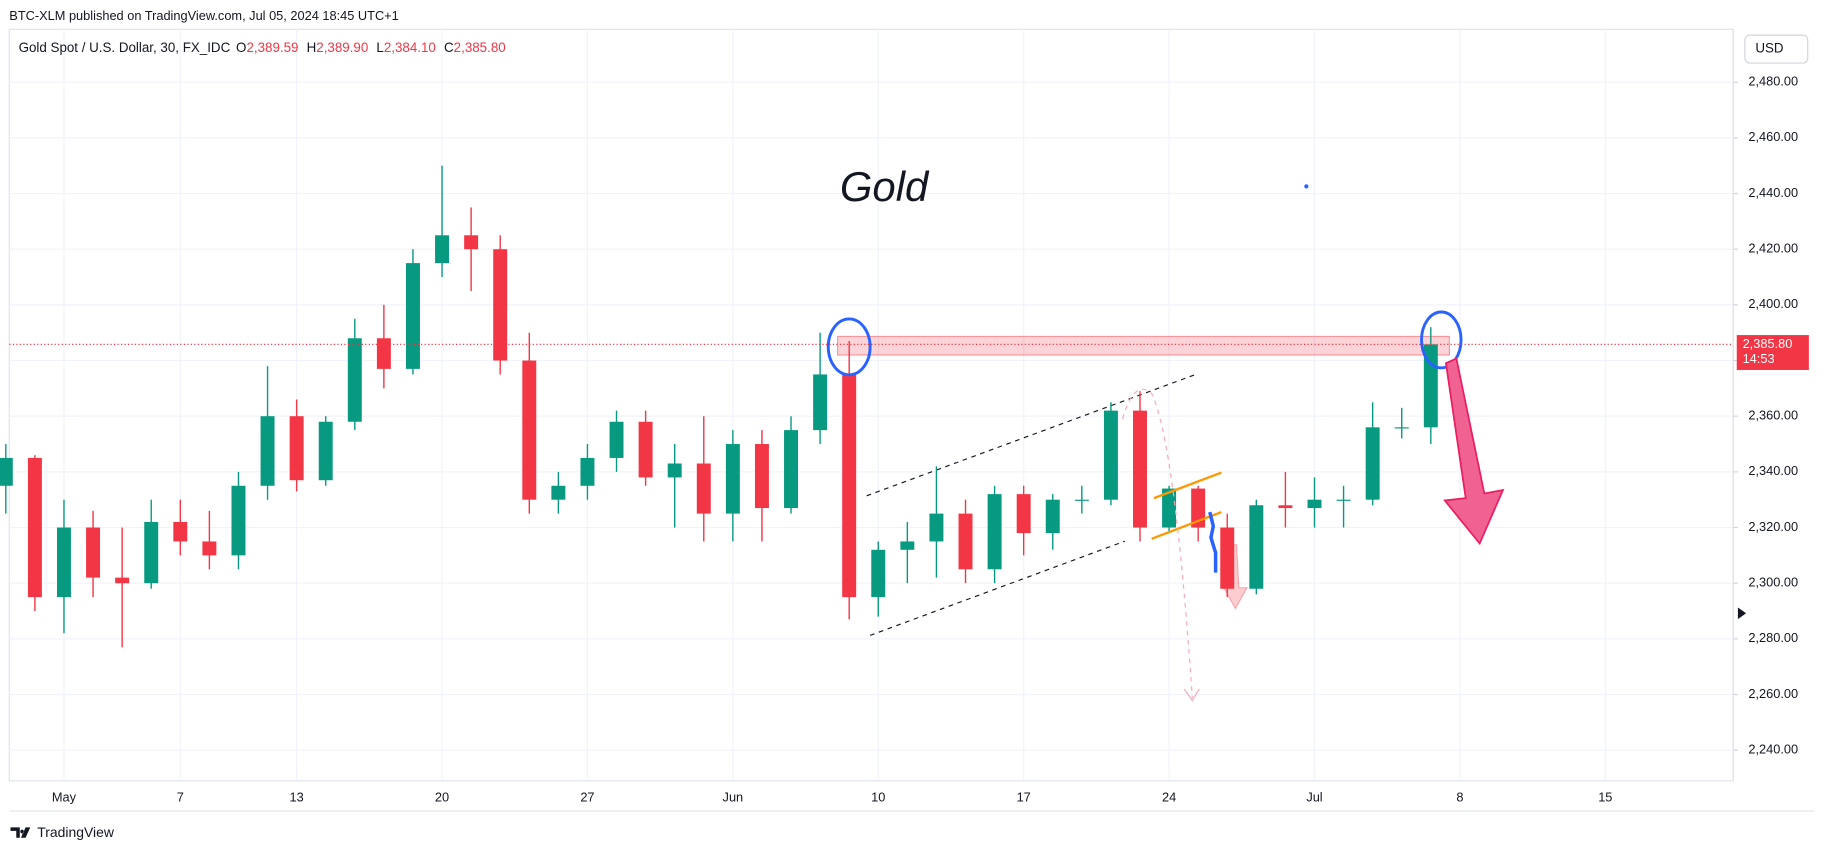 The image size is (1824, 852). What do you see at coordinates (1169, 797) in the screenshot?
I see `x-tick-label: 24` at bounding box center [1169, 797].